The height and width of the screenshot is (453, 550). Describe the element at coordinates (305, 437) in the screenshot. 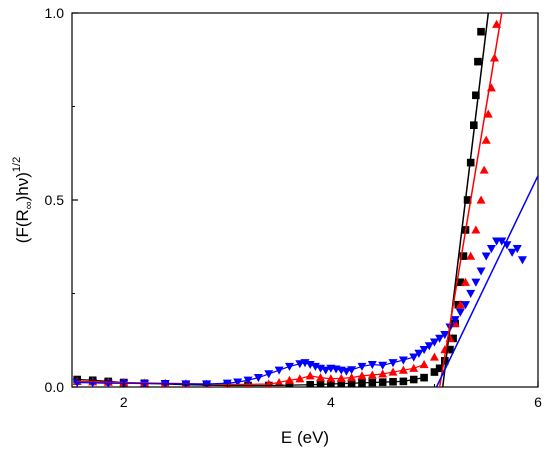

I see `x-axis-title: E (eV)` at that location.